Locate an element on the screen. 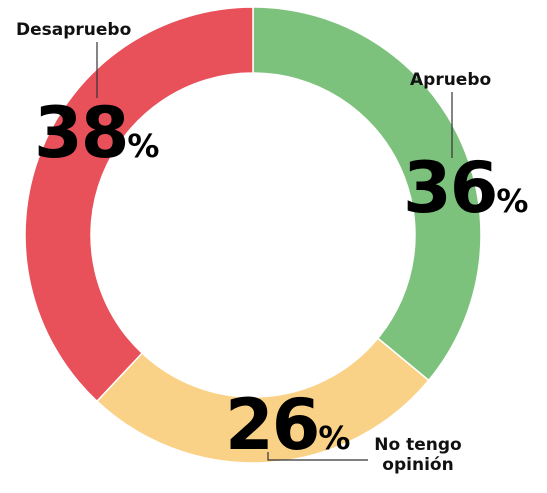 This screenshot has height=493, width=547. value-label: 38% is located at coordinates (96, 133).